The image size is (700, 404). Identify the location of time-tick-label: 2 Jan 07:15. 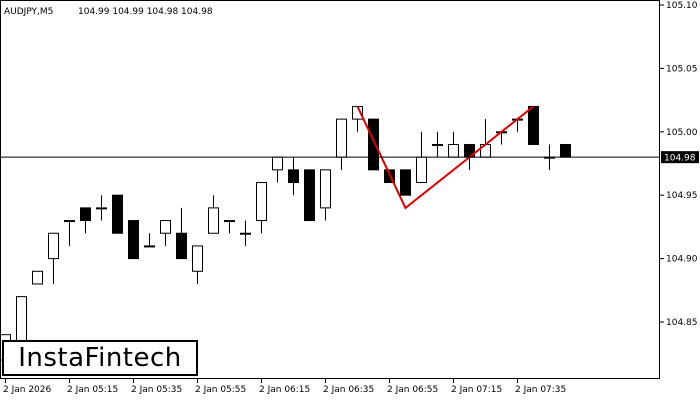
(476, 390).